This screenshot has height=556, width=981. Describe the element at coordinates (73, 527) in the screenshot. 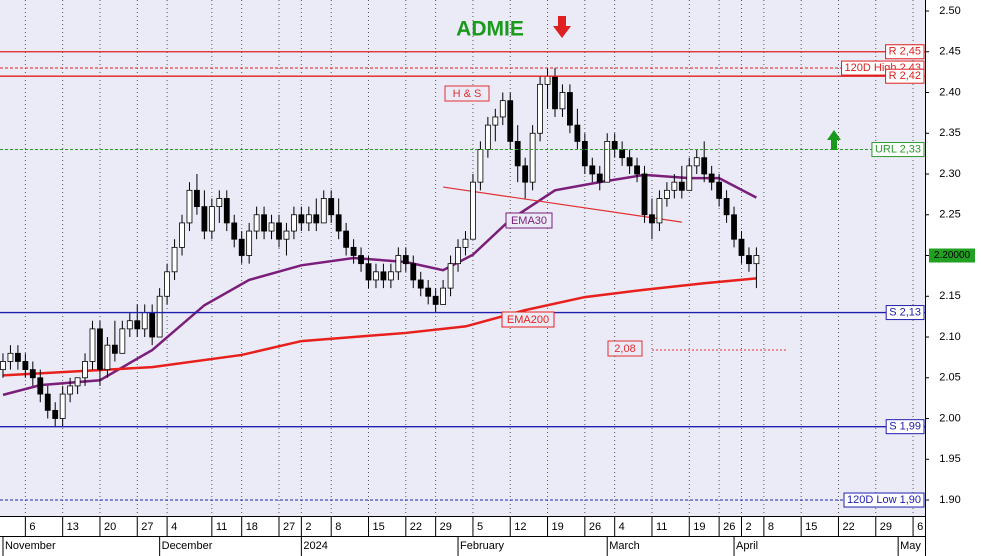

I see `x-tick-label: 13` at that location.